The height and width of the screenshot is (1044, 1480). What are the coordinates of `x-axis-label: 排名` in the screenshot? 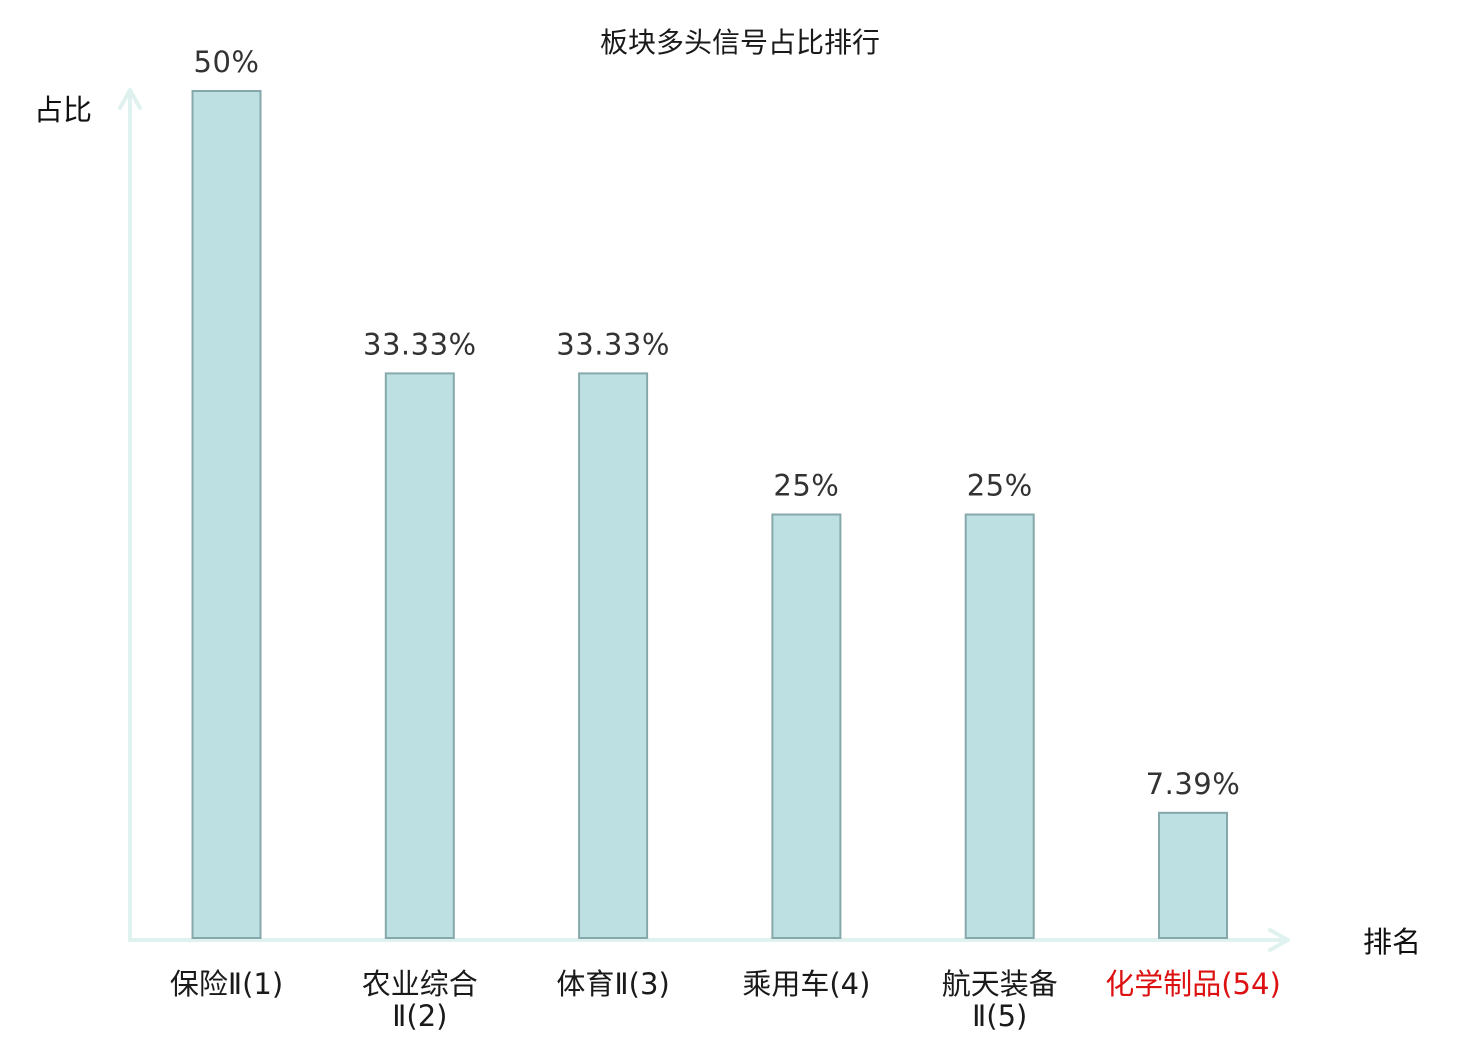 It's located at (1392, 942).